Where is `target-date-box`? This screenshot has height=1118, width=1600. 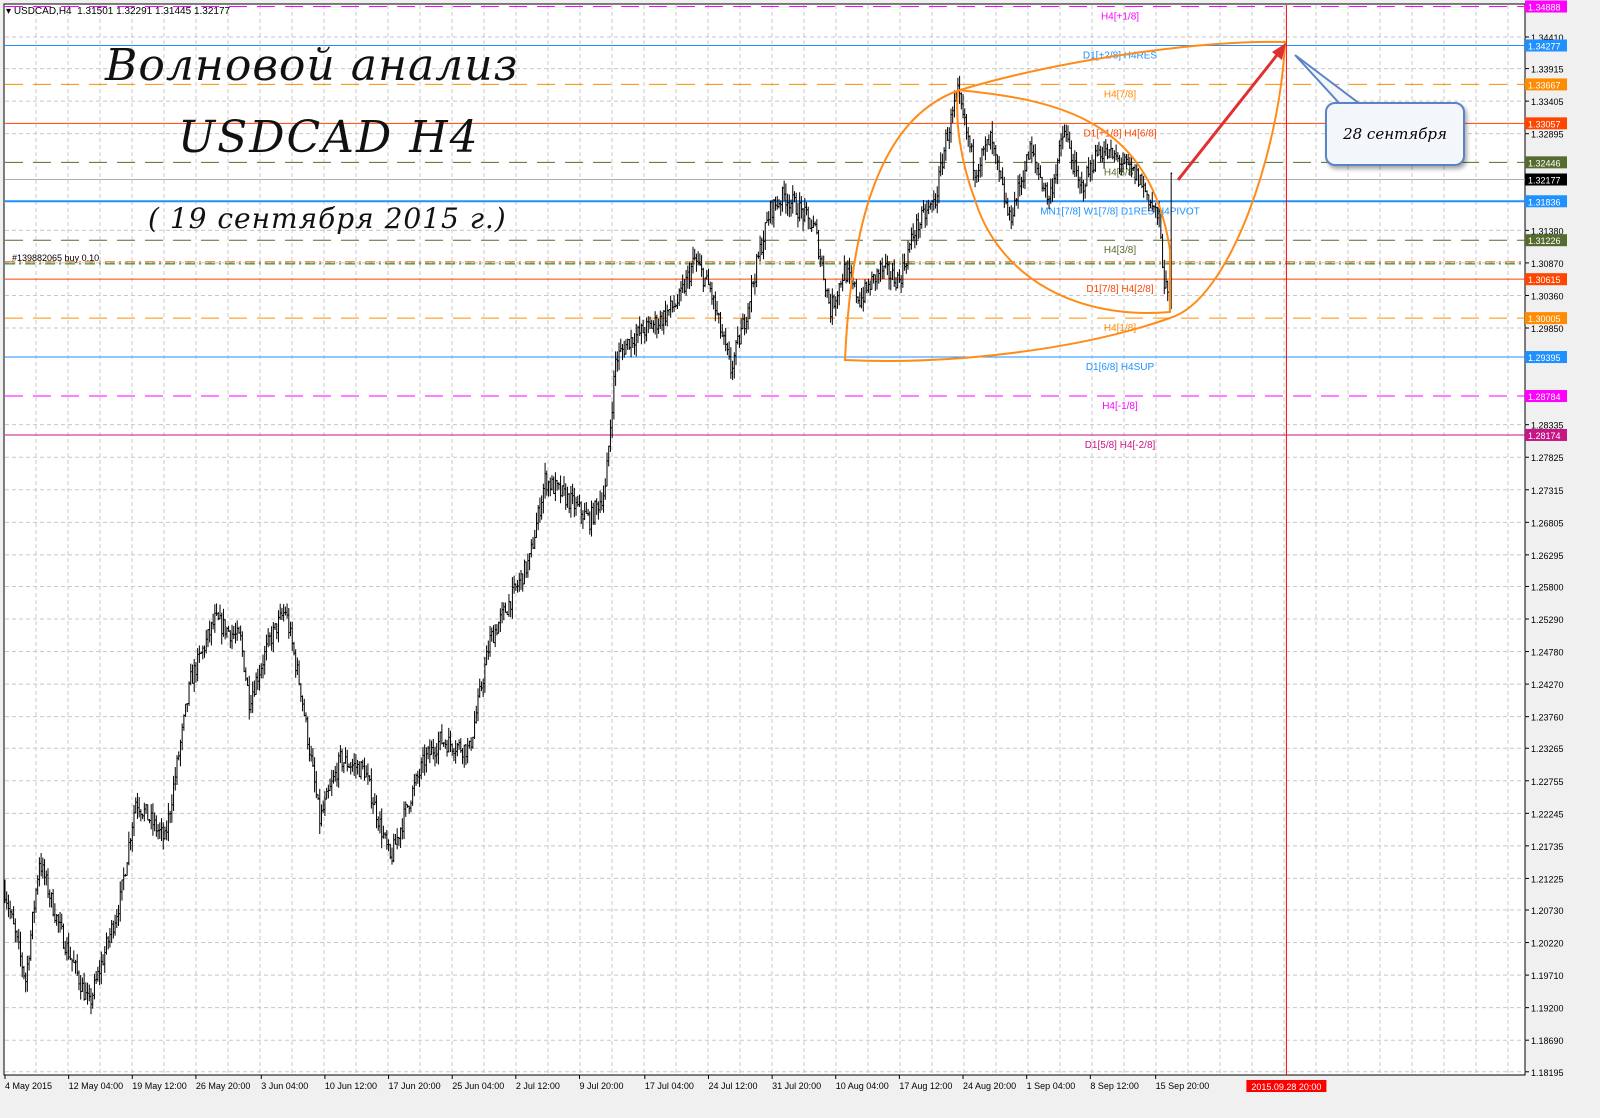
target-date-box is located at coordinates (1286, 1086).